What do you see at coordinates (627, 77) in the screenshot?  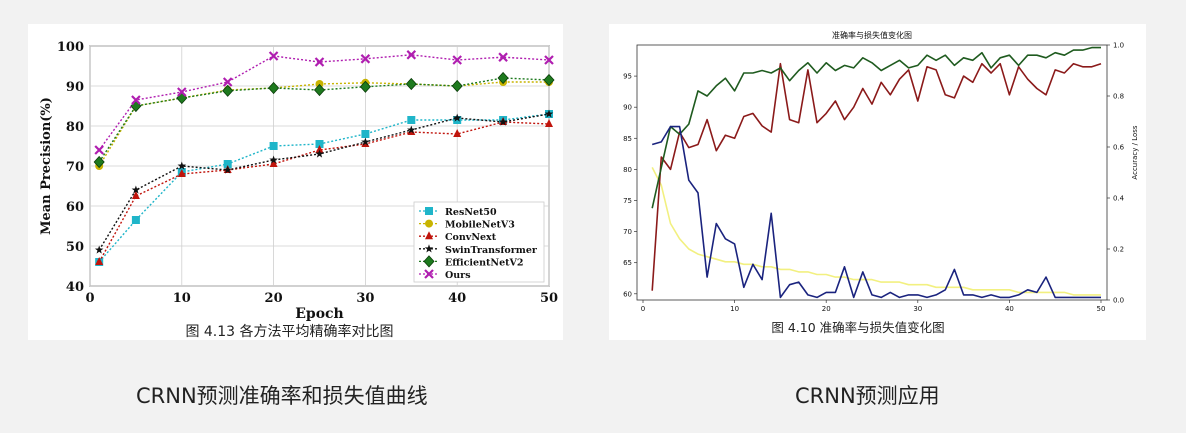 I see `y-left-tick-label: 95` at bounding box center [627, 77].